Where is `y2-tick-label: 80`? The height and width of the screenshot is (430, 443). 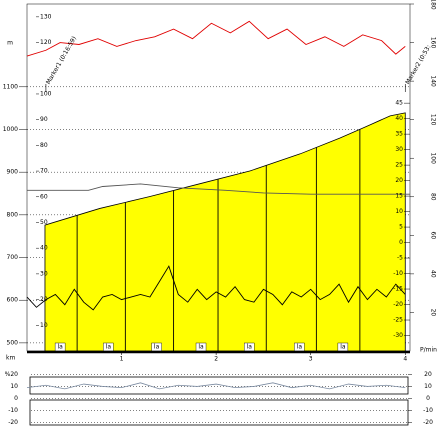
y2-tick-label: 80 is located at coordinates (44, 145).